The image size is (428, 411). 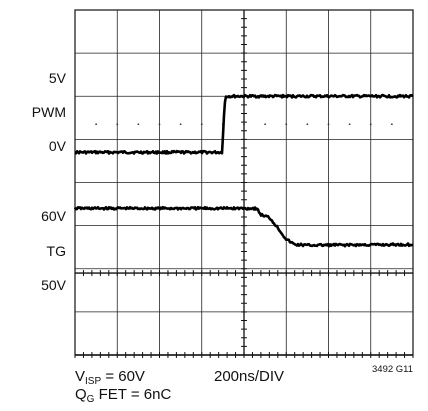 I want to click on qg-subscript: G, so click(x=90, y=399).